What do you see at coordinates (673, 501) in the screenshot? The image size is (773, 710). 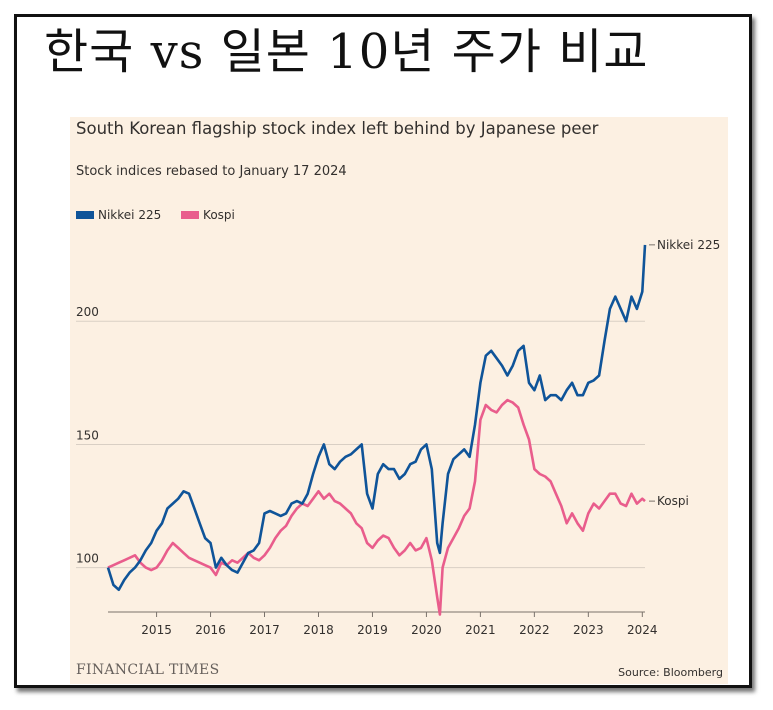 I see `end-label-kospi: Kospi` at bounding box center [673, 501].